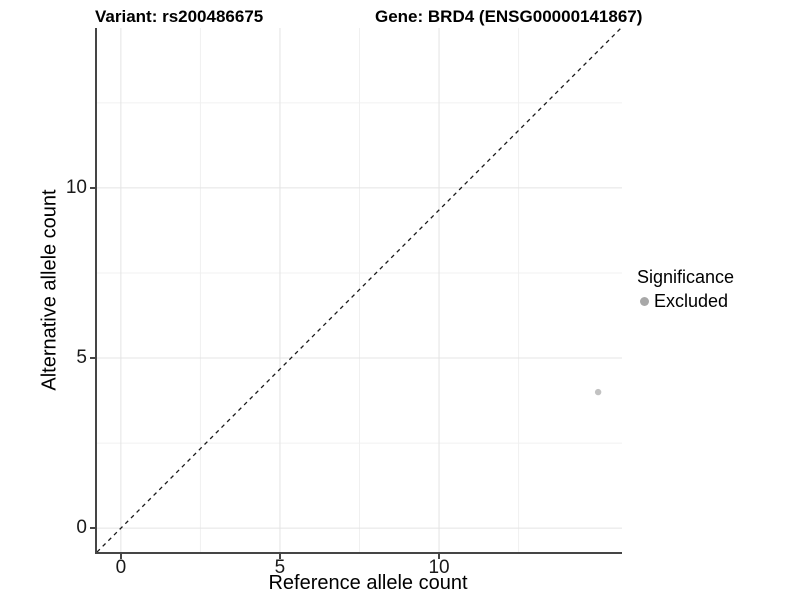 The image size is (800, 600). What do you see at coordinates (644, 301) in the screenshot?
I see `excluded-point-icon` at bounding box center [644, 301].